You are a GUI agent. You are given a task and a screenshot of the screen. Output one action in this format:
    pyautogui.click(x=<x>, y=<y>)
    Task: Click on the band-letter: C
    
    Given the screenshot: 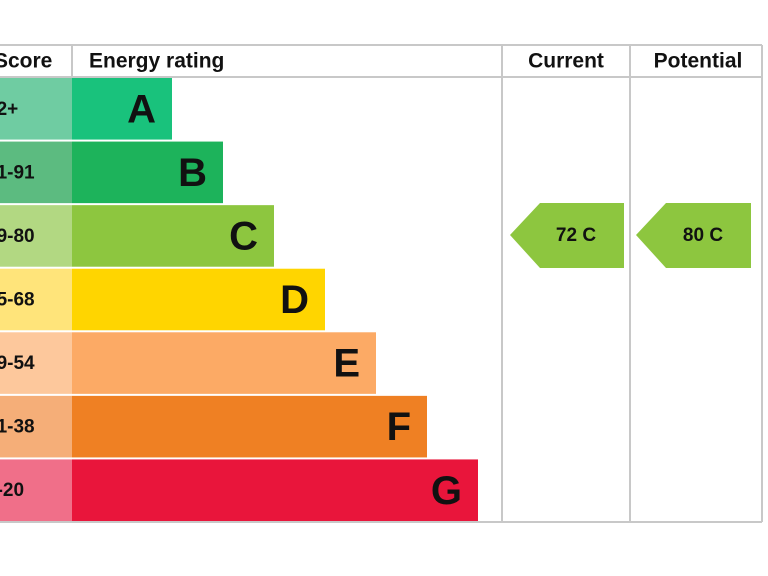 What is the action you would take?
    pyautogui.click(x=243, y=236)
    